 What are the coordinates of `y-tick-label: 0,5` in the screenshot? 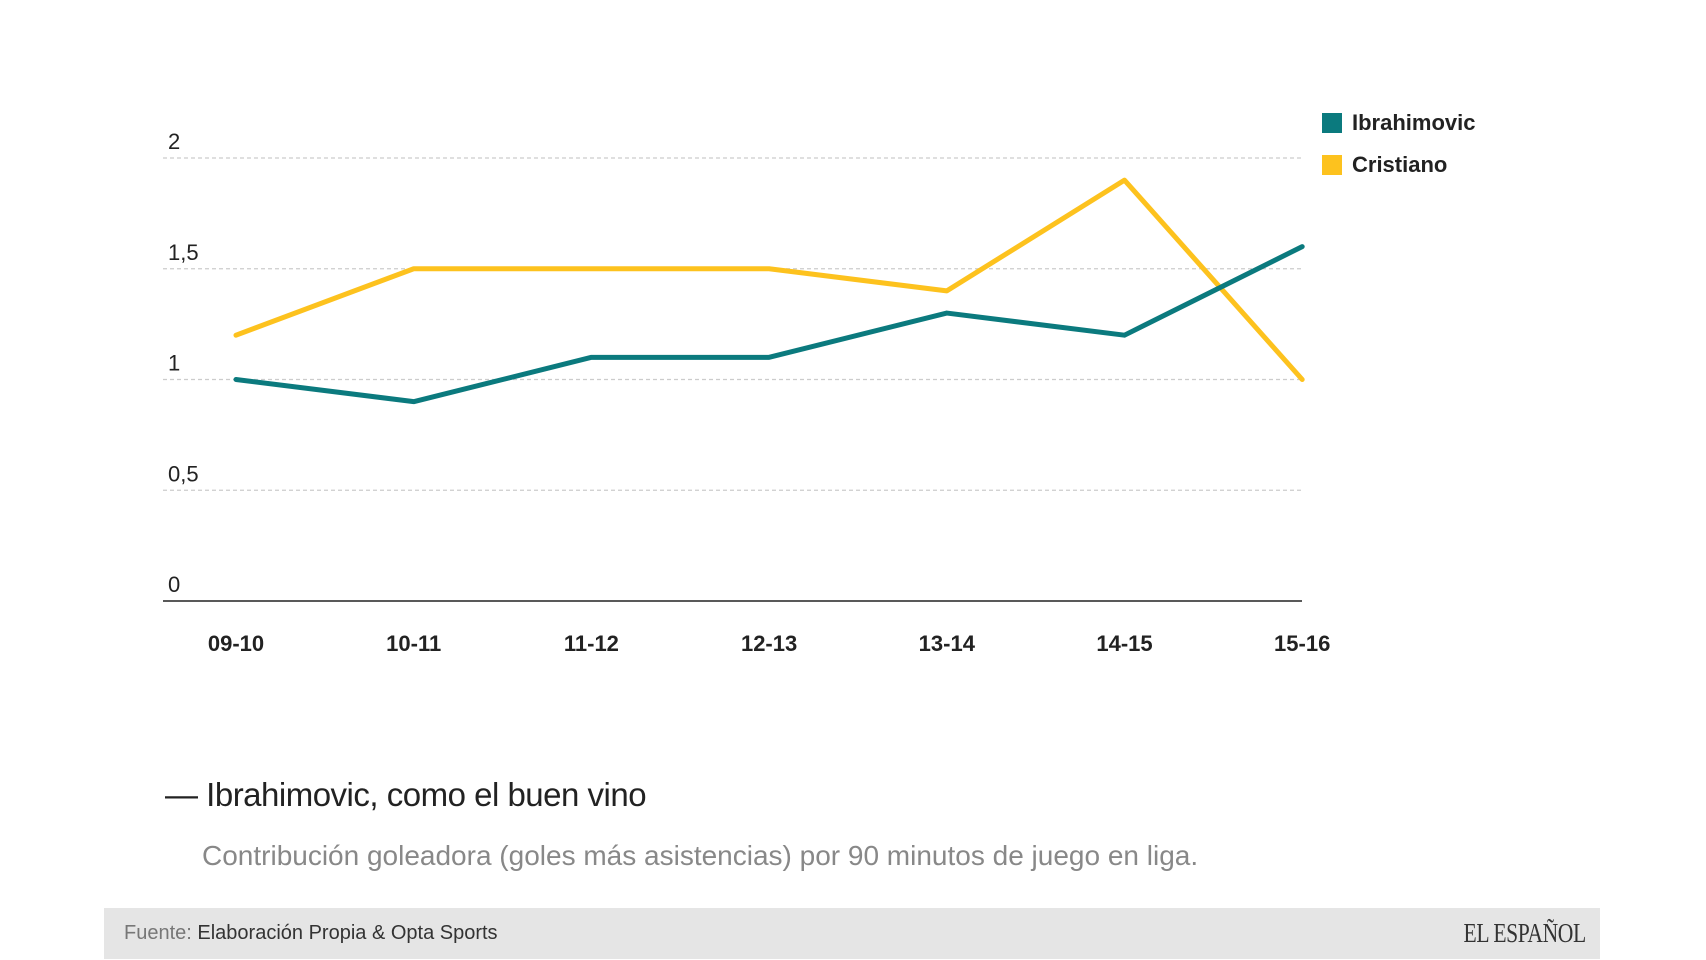 It's located at (183, 473).